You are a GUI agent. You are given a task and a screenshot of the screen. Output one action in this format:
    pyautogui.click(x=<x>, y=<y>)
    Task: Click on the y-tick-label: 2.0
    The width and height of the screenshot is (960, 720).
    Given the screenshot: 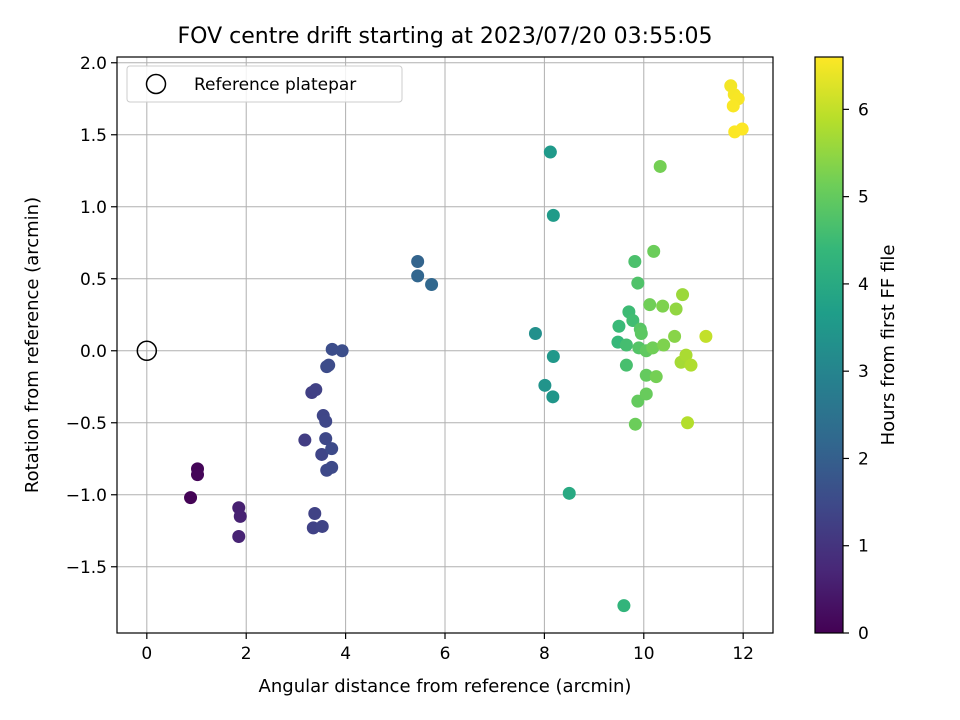 What is the action you would take?
    pyautogui.click(x=93, y=64)
    